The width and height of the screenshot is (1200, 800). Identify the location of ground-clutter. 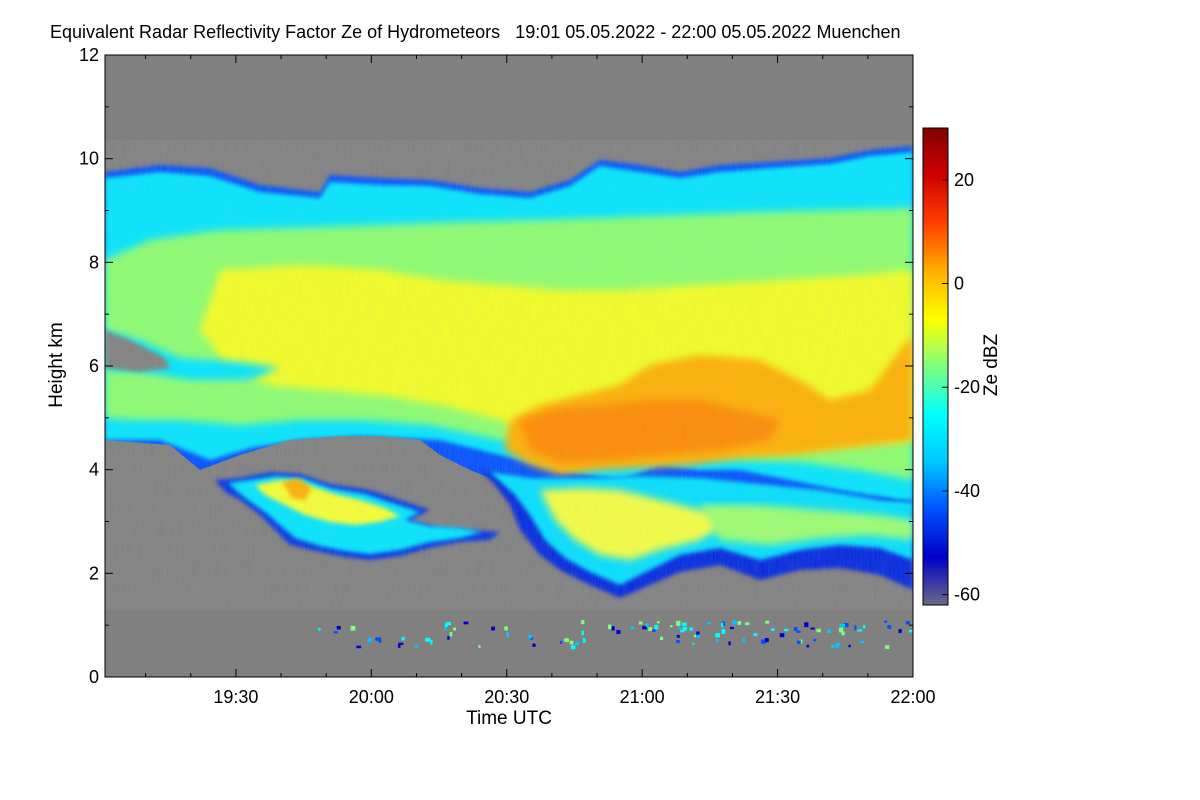
(615, 635).